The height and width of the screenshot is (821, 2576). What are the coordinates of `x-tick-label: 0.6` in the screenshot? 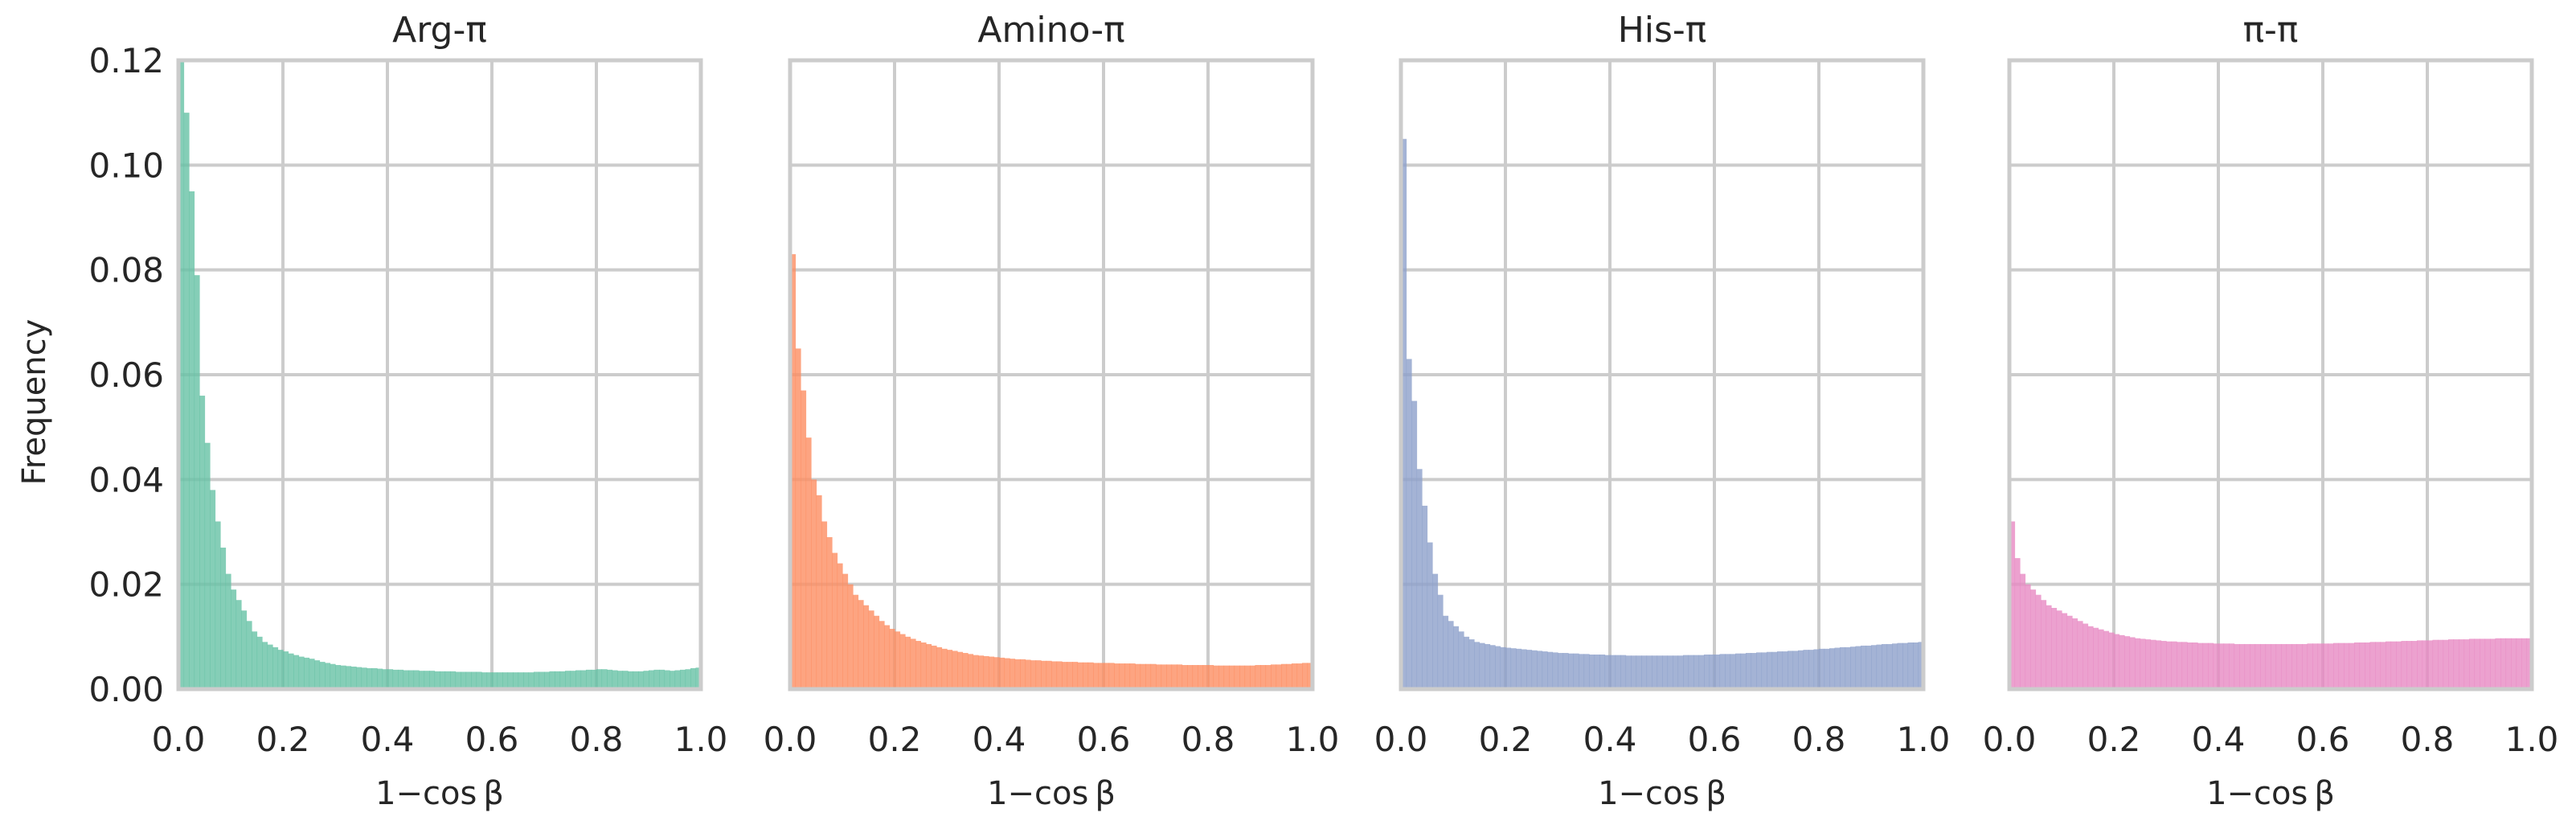 It's located at (2323, 739).